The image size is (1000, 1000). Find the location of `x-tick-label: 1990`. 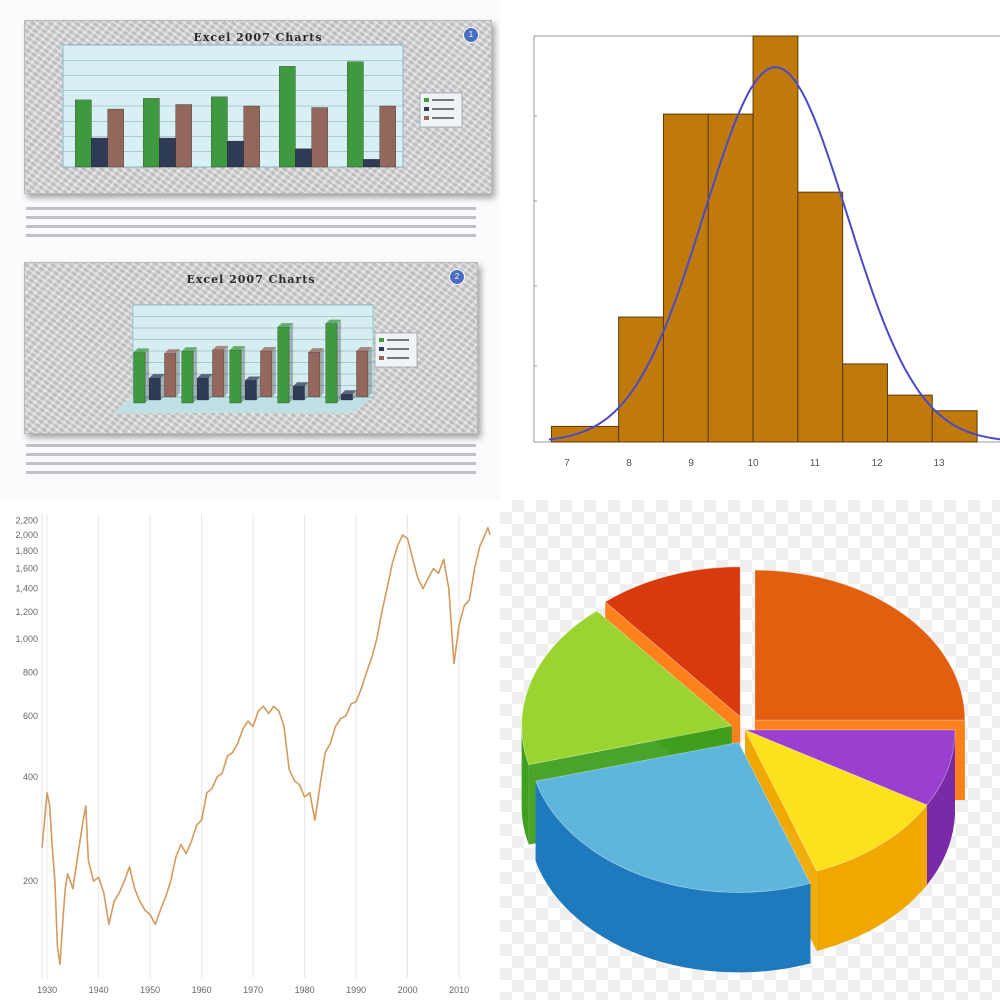

x-tick-label: 1990 is located at coordinates (356, 990).